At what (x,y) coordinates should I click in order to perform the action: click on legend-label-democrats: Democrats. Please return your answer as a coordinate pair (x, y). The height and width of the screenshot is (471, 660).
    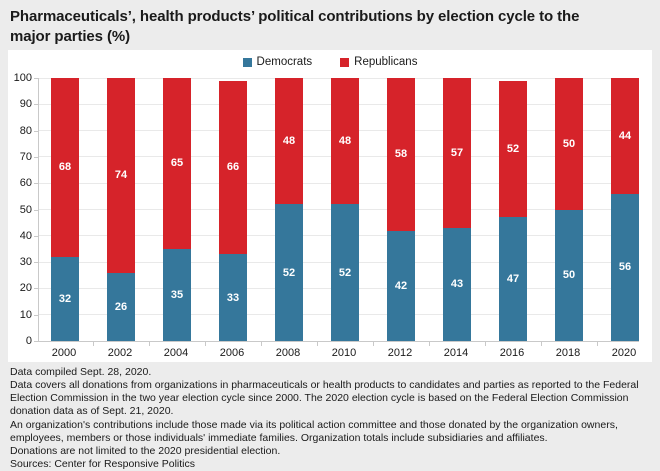
    Looking at the image, I should click on (284, 62).